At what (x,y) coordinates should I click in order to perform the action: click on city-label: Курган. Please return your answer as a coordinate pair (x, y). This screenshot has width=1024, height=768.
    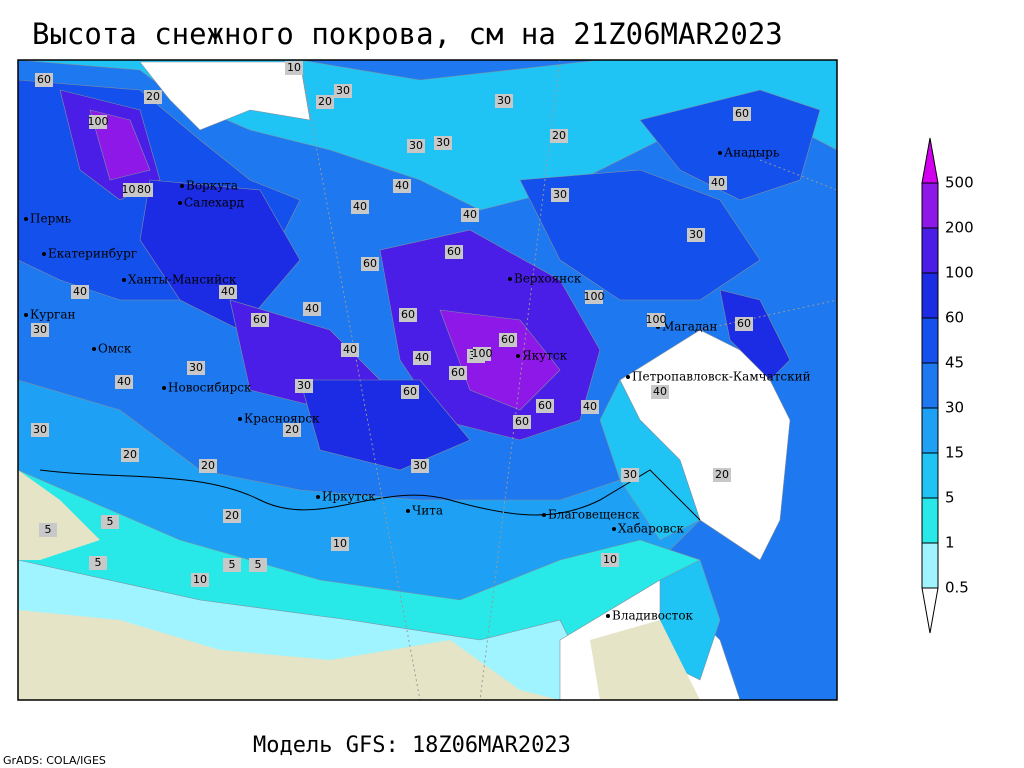
    Looking at the image, I should click on (52, 315).